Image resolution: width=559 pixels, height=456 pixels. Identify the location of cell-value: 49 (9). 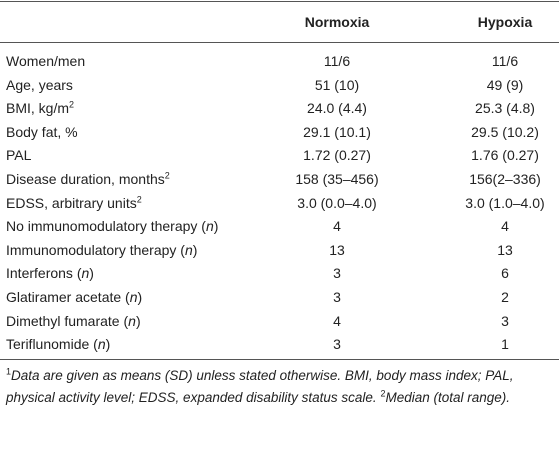
(505, 84).